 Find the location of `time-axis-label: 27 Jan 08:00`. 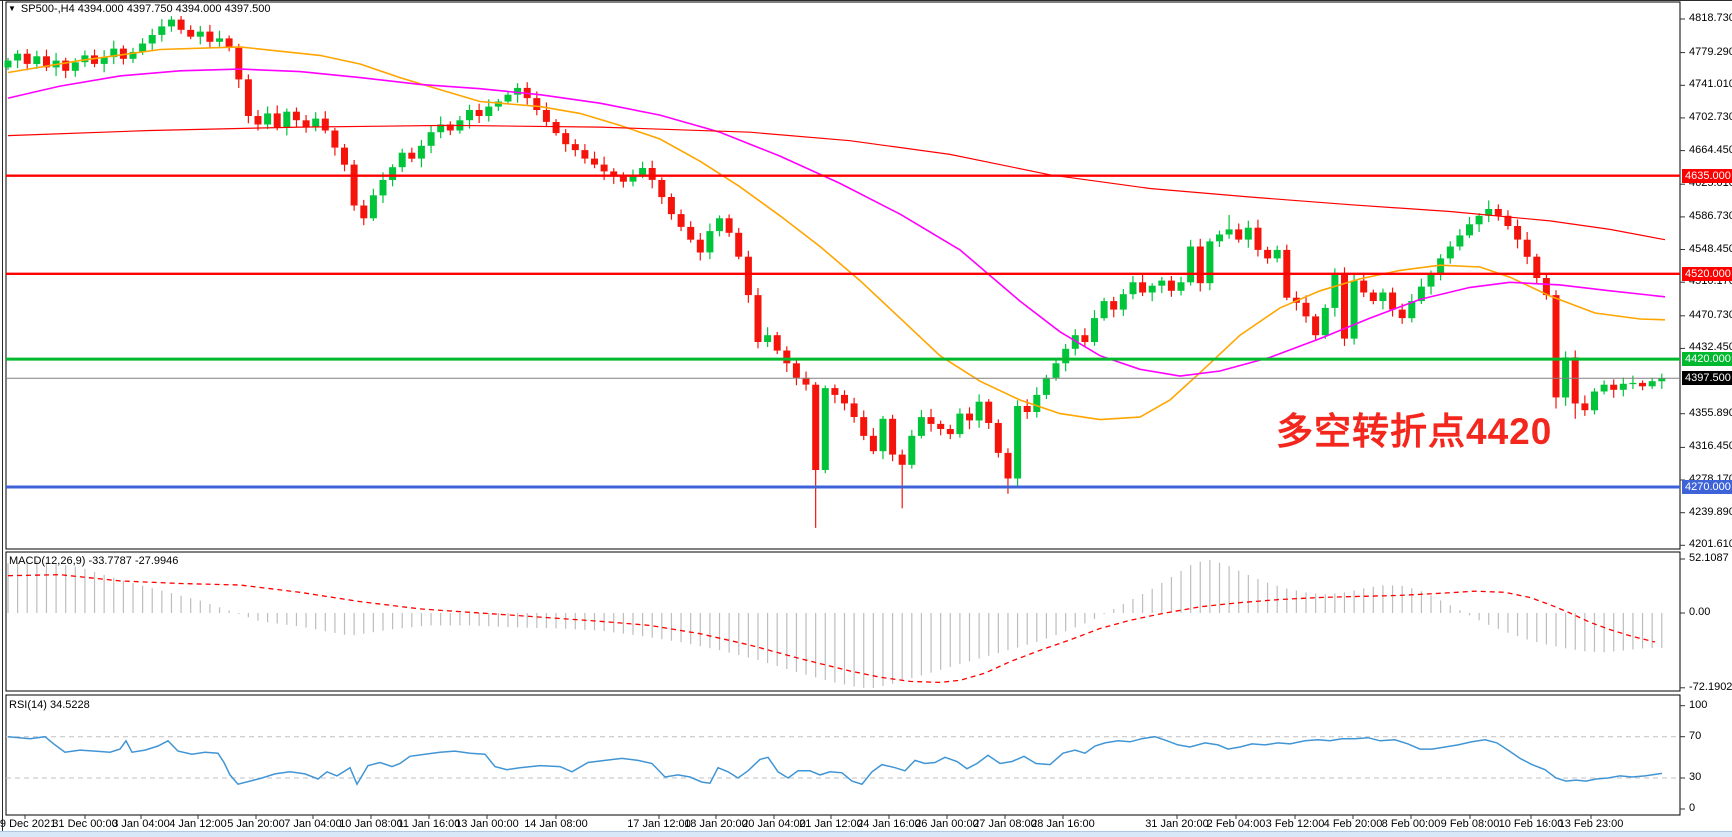

time-axis-label: 27 Jan 08:00 is located at coordinates (1005, 824).